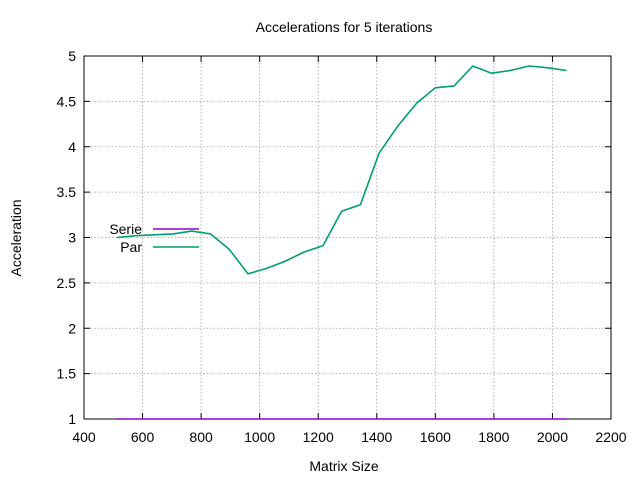 This screenshot has height=480, width=640. I want to click on x-tick-label: 1400, so click(376, 437).